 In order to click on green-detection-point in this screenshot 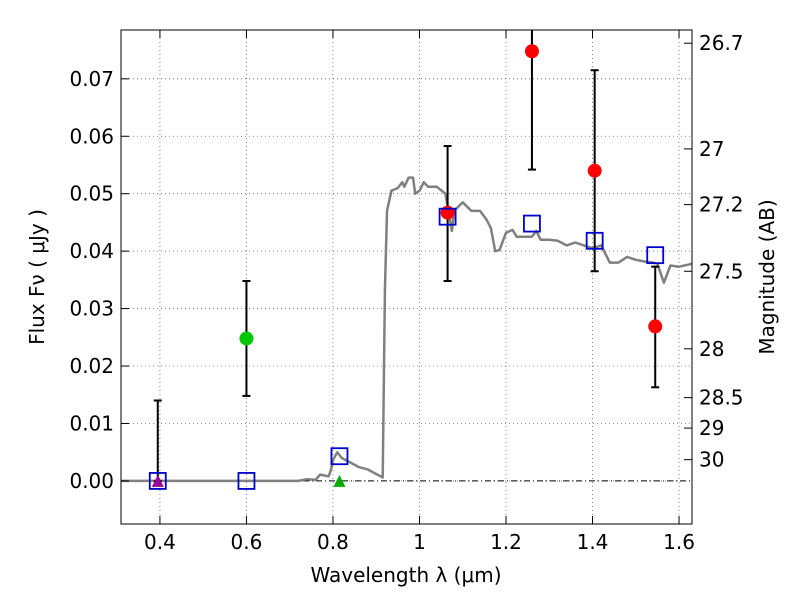, I will do `click(246, 338)`.